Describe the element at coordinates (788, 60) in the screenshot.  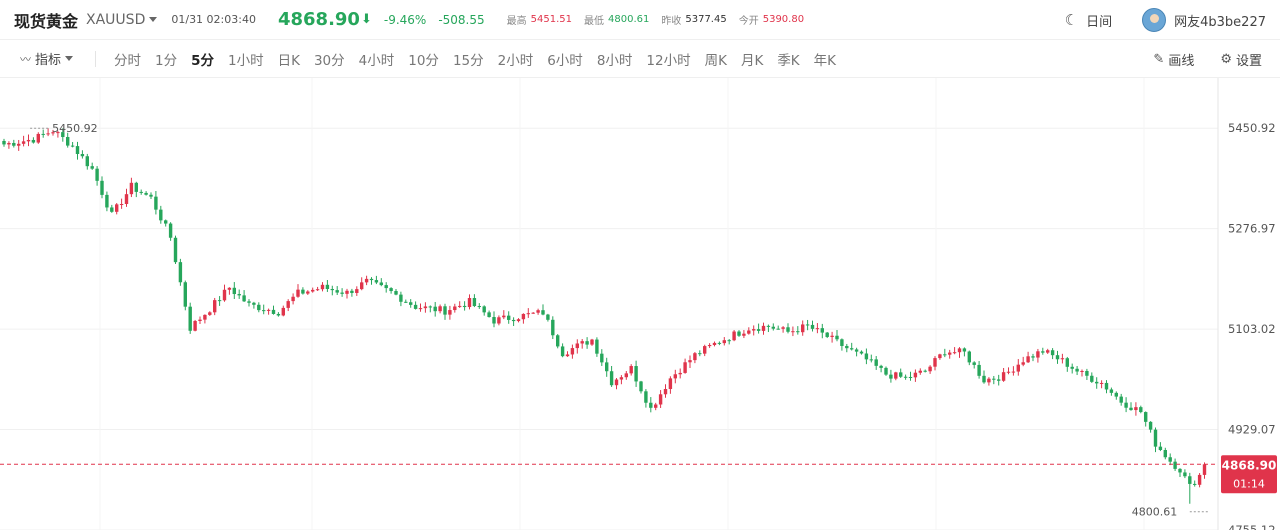
I see `tab-timeframe-15: 季K` at that location.